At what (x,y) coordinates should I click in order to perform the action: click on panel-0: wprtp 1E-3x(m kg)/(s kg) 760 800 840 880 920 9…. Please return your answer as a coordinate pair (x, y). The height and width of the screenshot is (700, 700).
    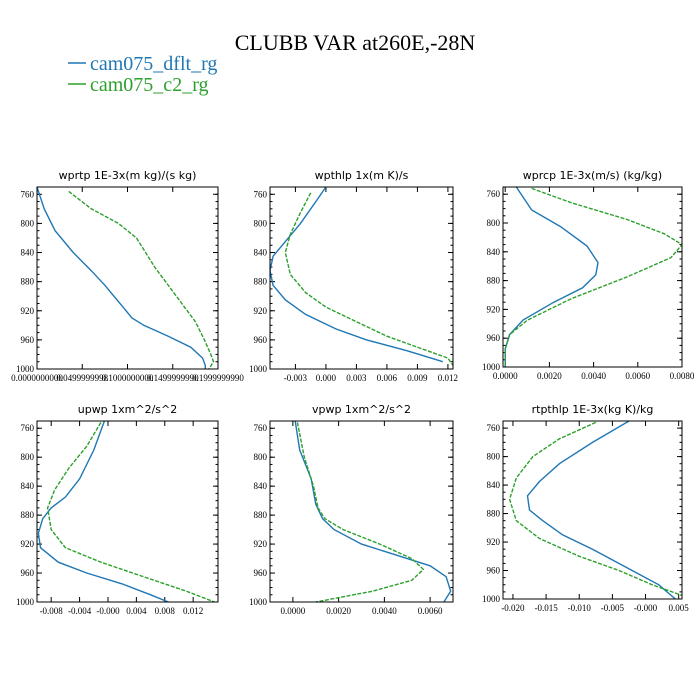
    Looking at the image, I should click on (127, 276).